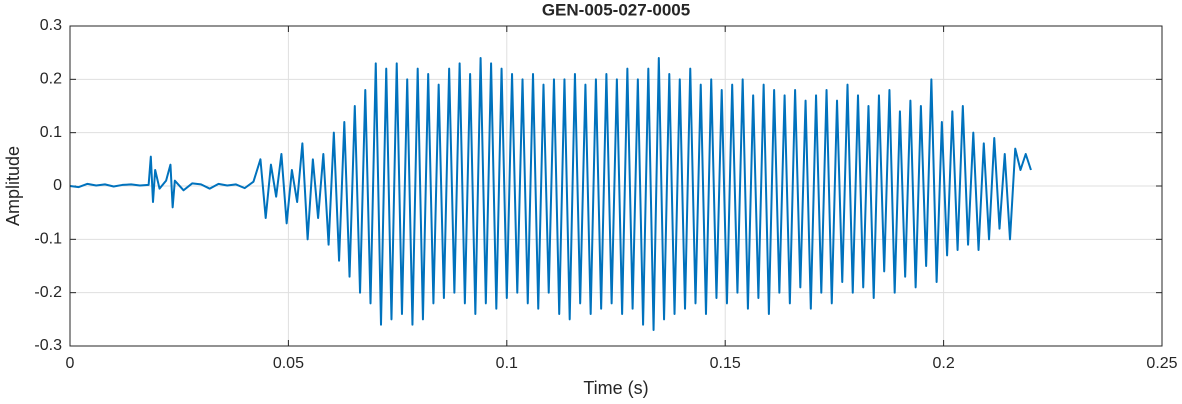  I want to click on y-tick-label: 0.2, so click(51, 79).